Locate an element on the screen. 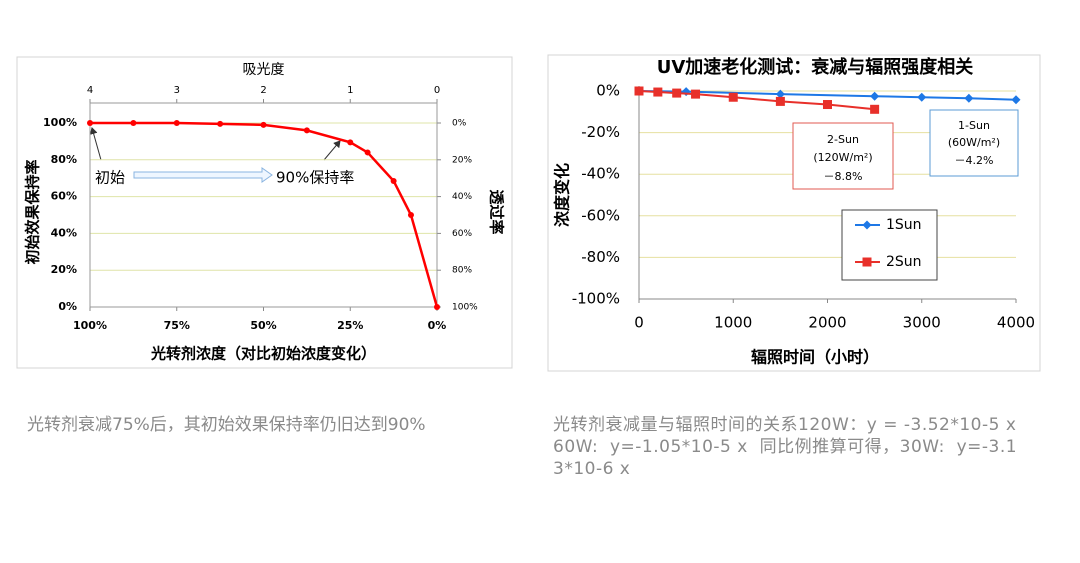  x-tick-label: 4000 is located at coordinates (1016, 323).